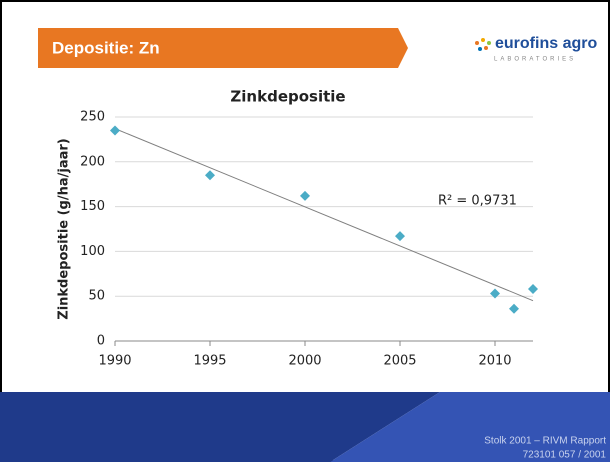 The image size is (610, 462). What do you see at coordinates (92, 117) in the screenshot?
I see `y-tick-label: 250` at bounding box center [92, 117].